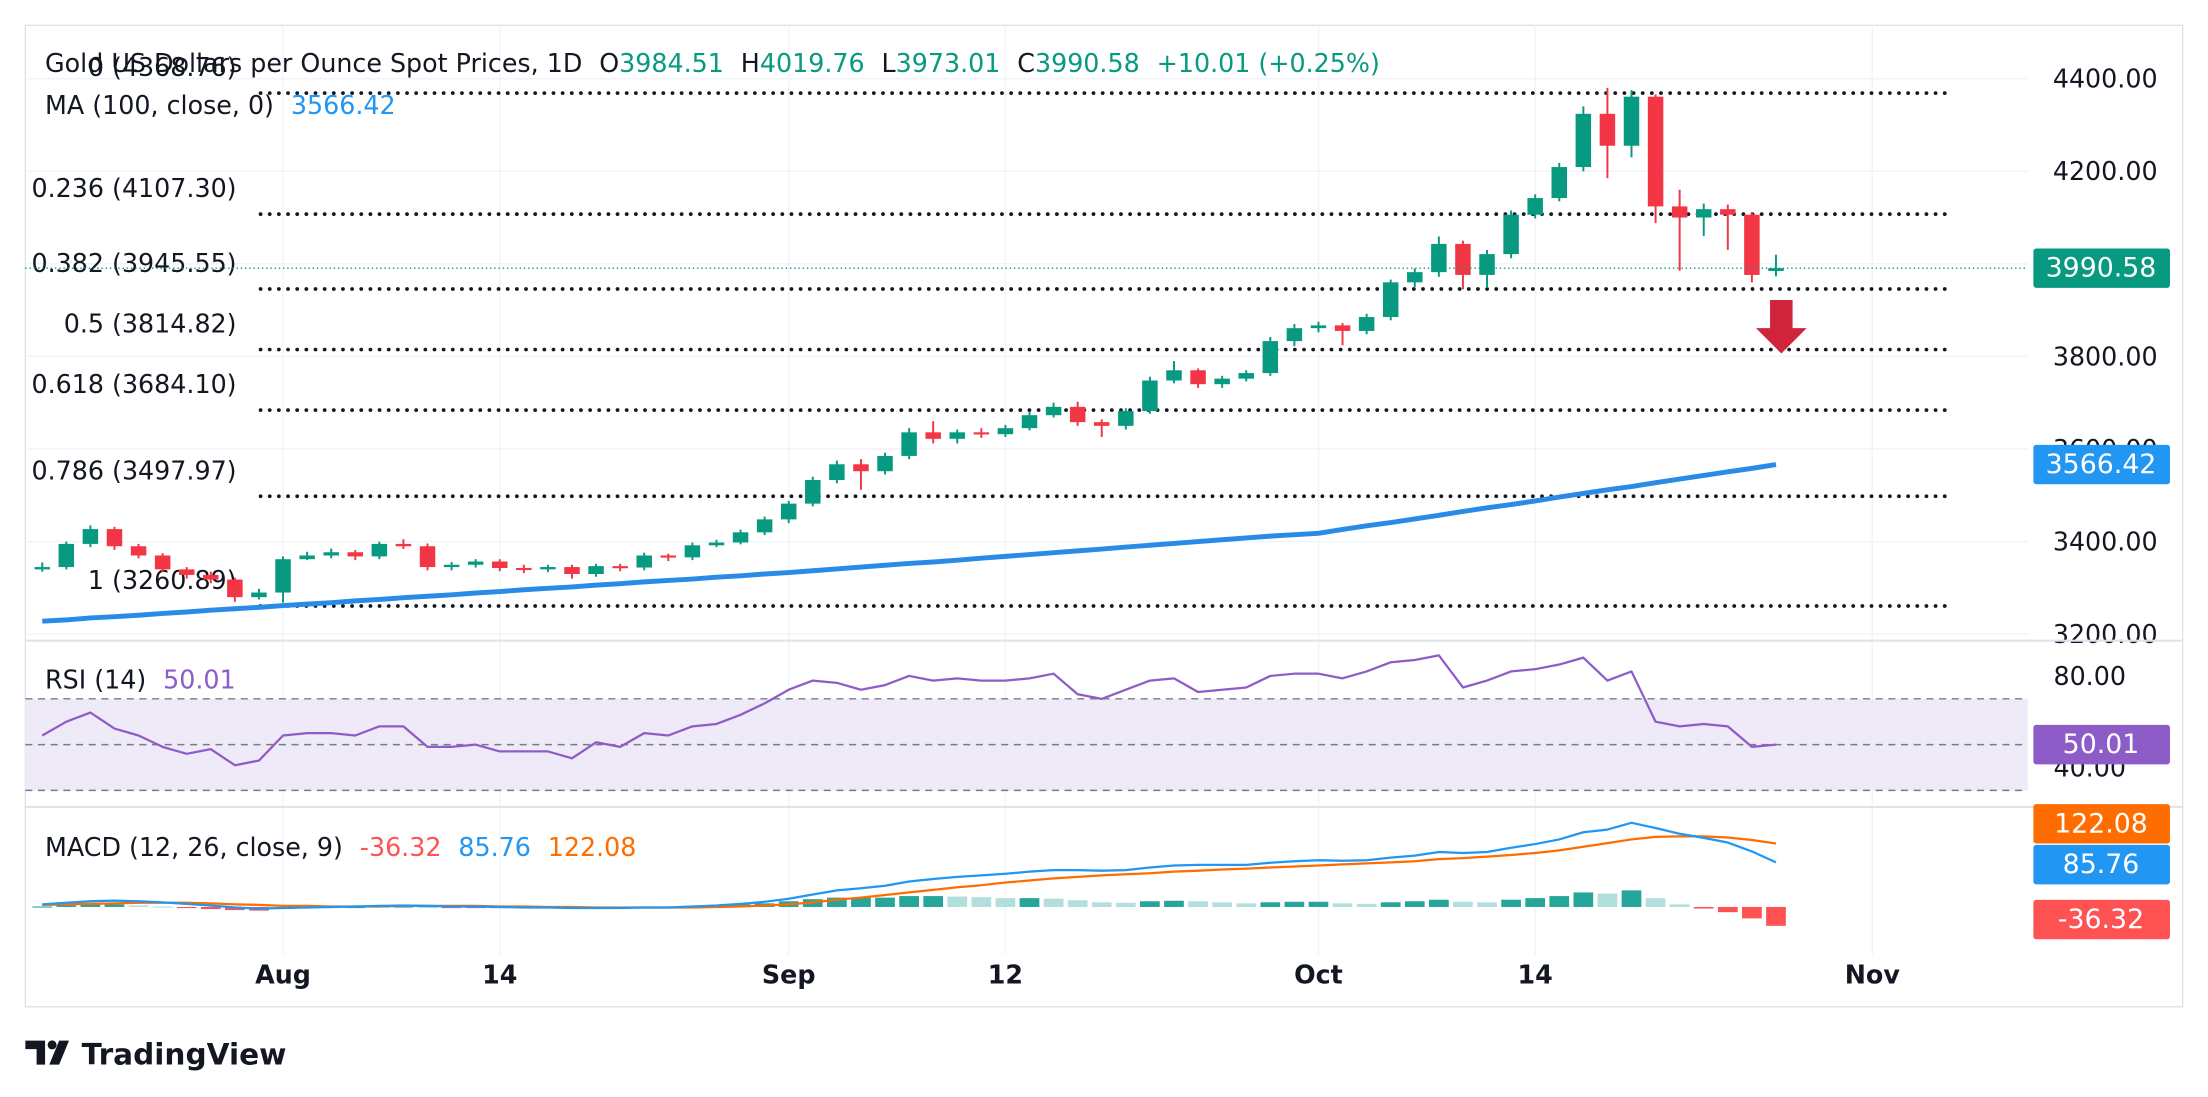 This screenshot has width=2208, height=1097. I want to click on histogram-value-label: -36.32, so click(2101, 919).